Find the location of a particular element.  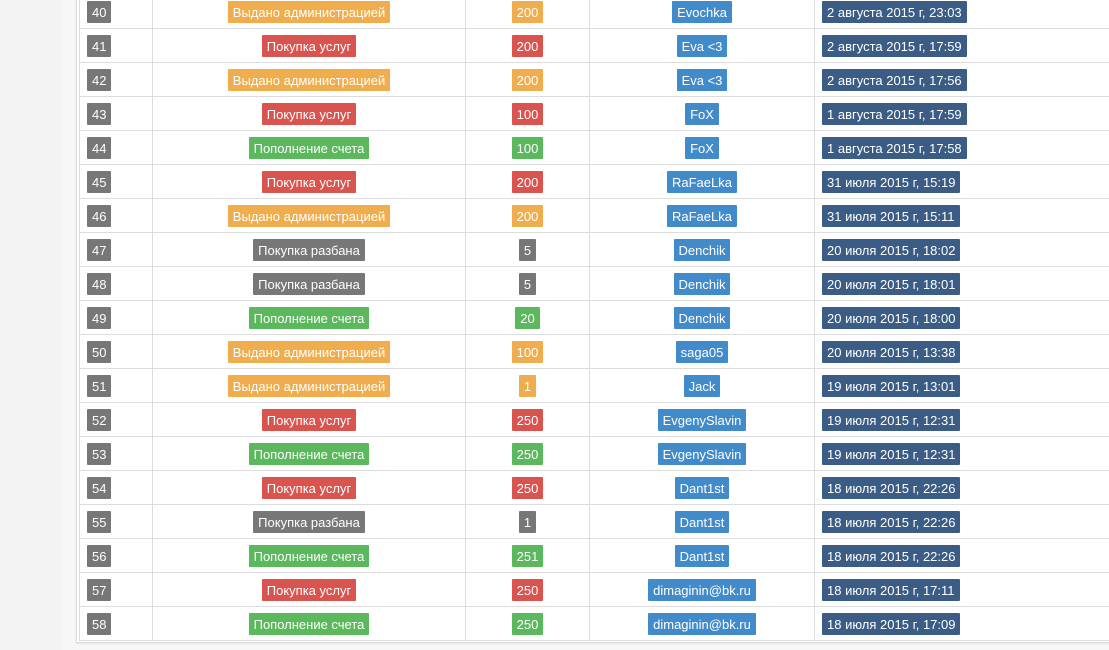

id-label: 44 is located at coordinates (99, 147).